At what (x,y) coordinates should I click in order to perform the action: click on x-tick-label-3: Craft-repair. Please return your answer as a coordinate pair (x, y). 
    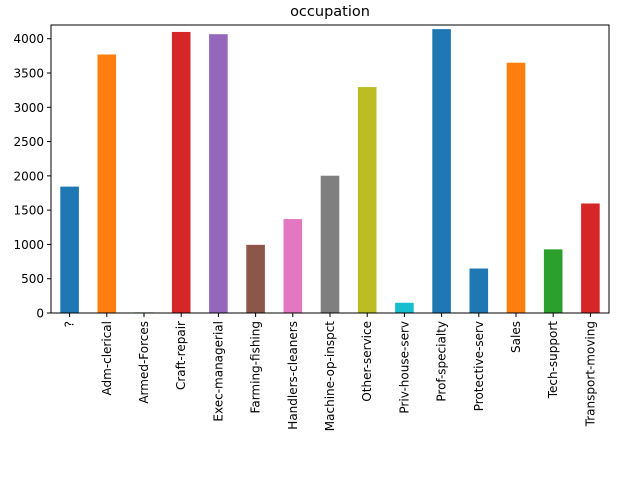
    Looking at the image, I should click on (181, 355).